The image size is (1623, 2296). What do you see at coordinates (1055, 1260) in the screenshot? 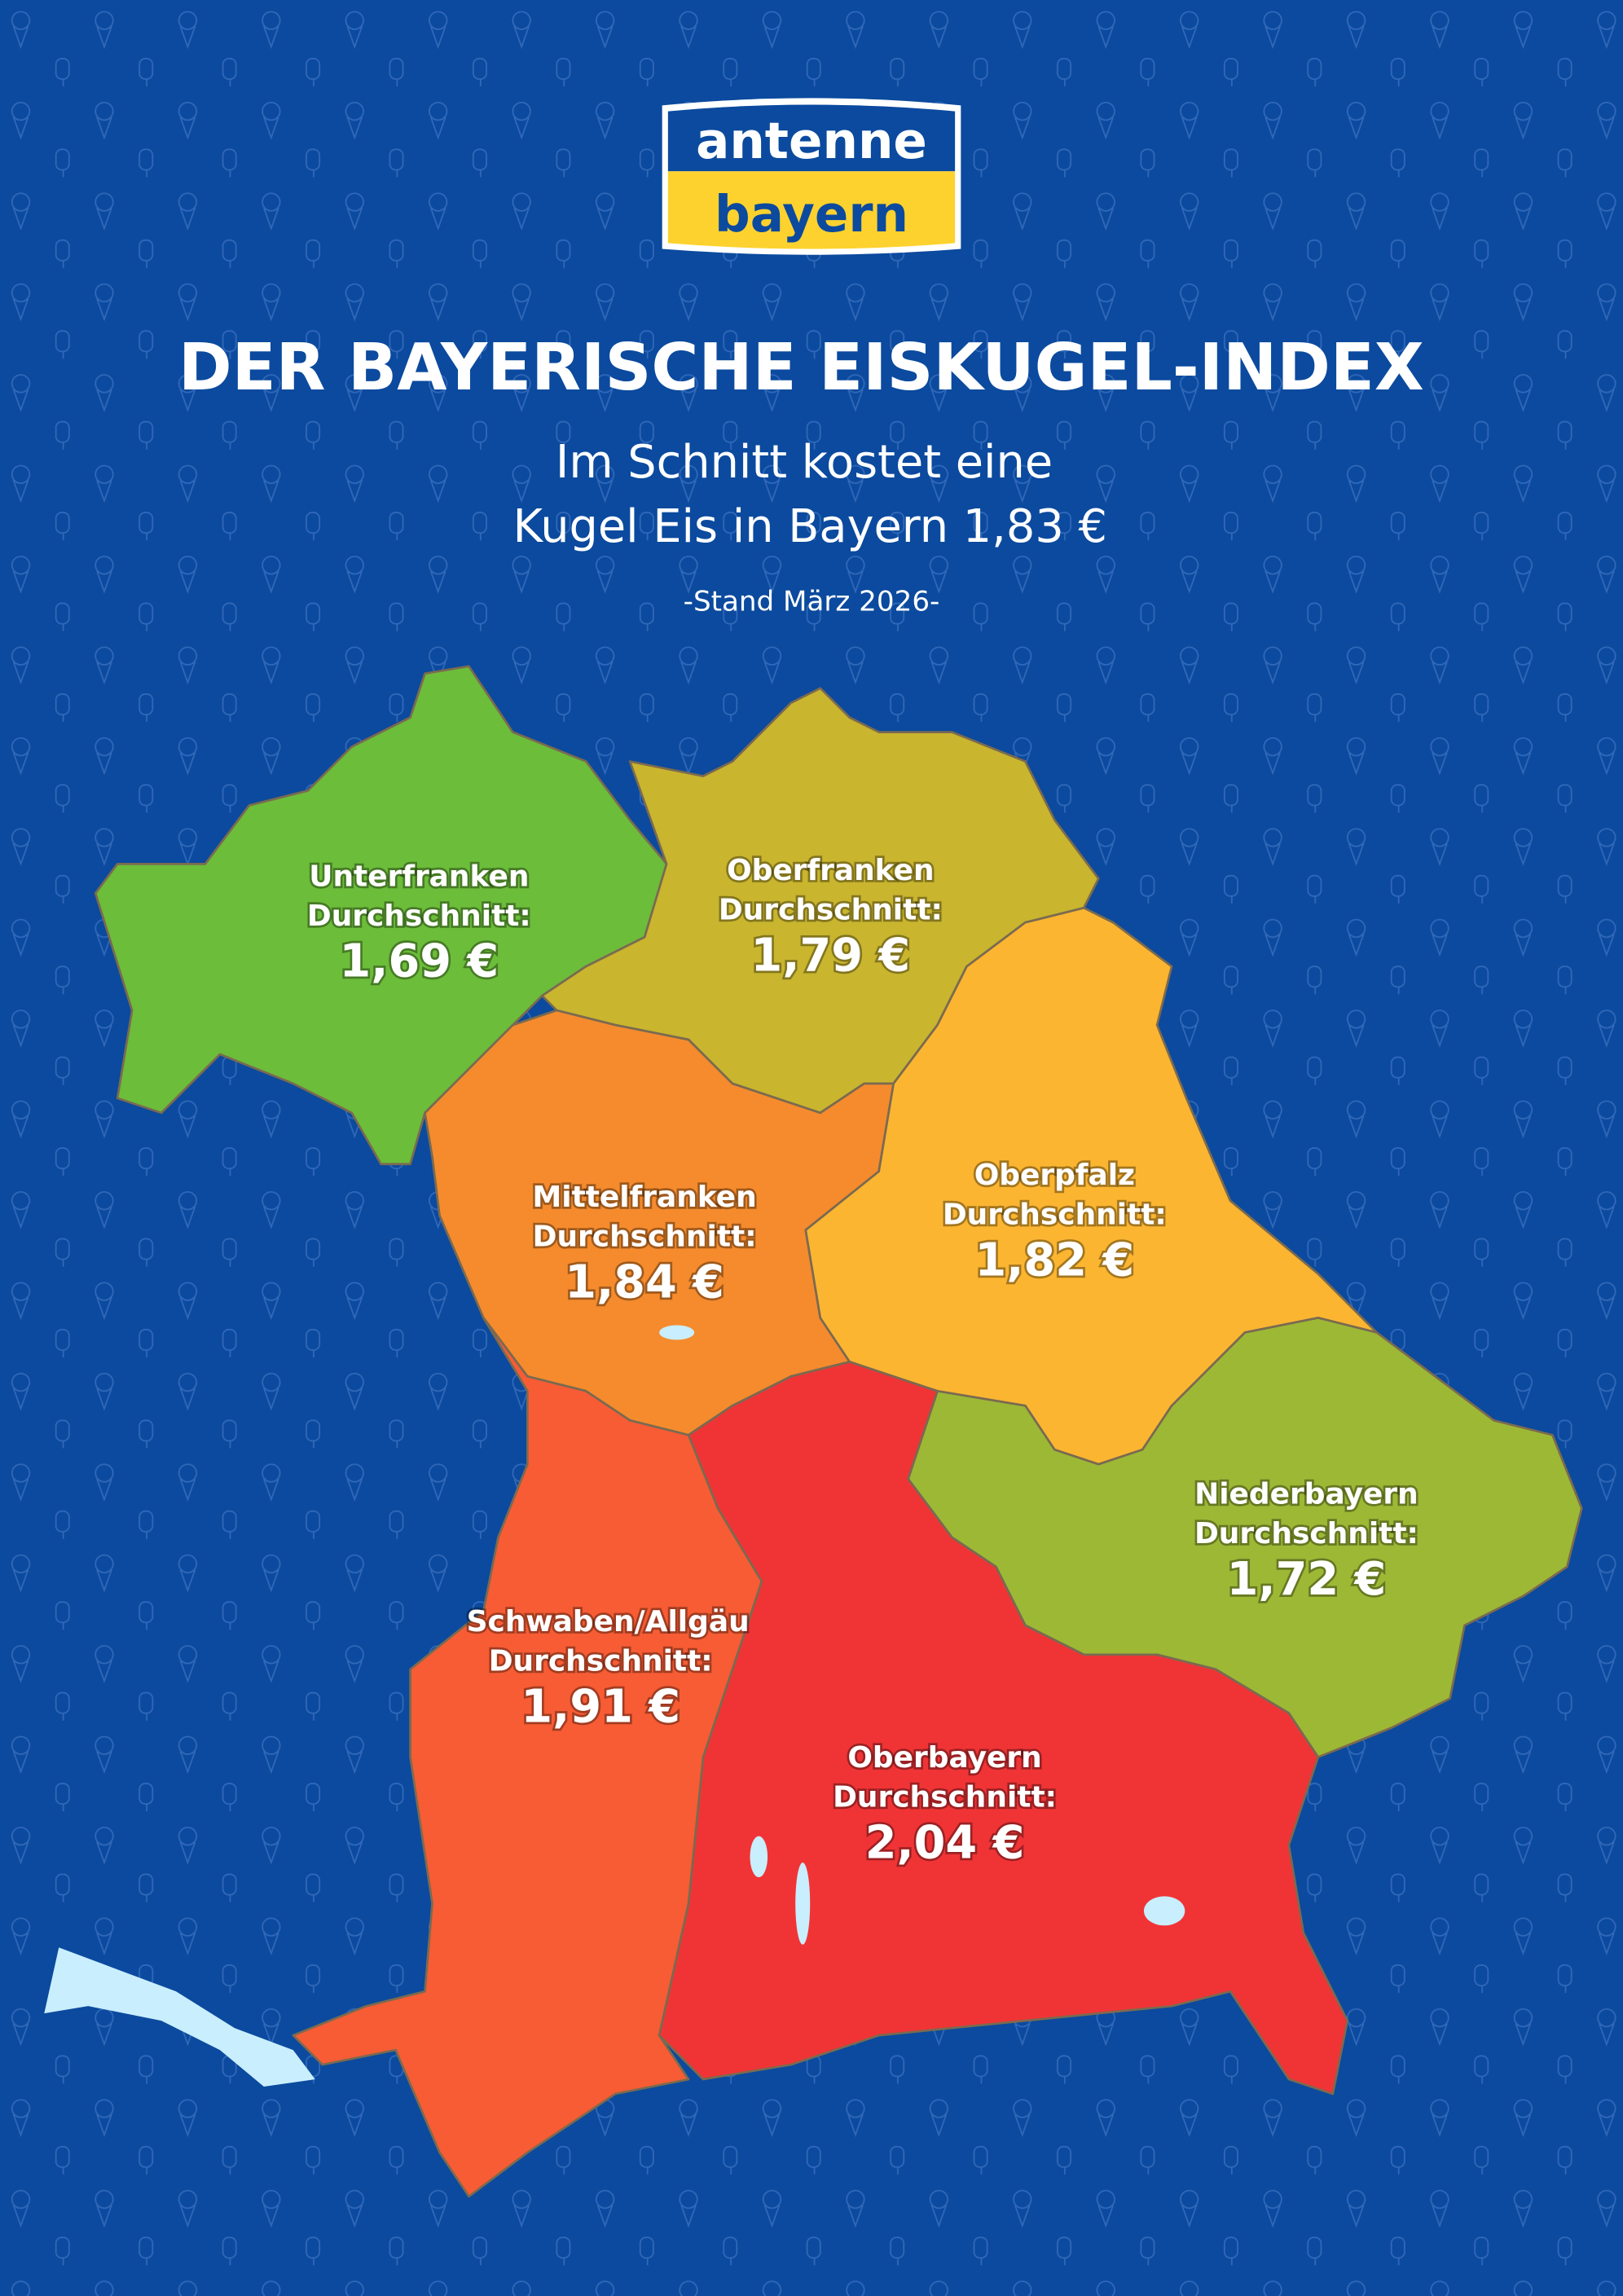
I see `region-price: 1,82 €` at bounding box center [1055, 1260].